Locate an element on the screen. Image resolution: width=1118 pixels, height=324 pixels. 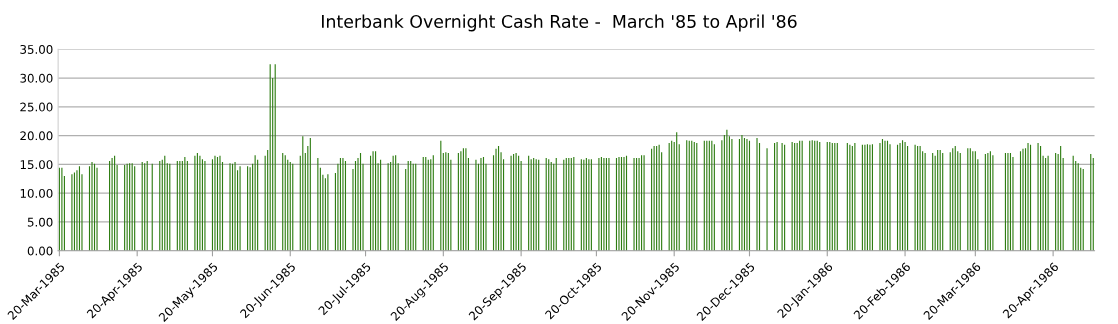
y-tick-label: 15.00 is located at coordinates (36, 165).